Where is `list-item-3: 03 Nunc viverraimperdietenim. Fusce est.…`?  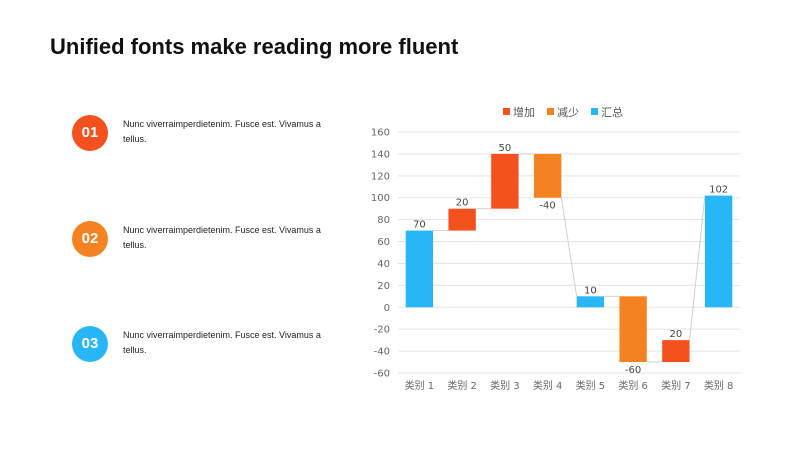
list-item-3: 03 Nunc viverraimperdietenim. Fusce est.… is located at coordinates (202, 346).